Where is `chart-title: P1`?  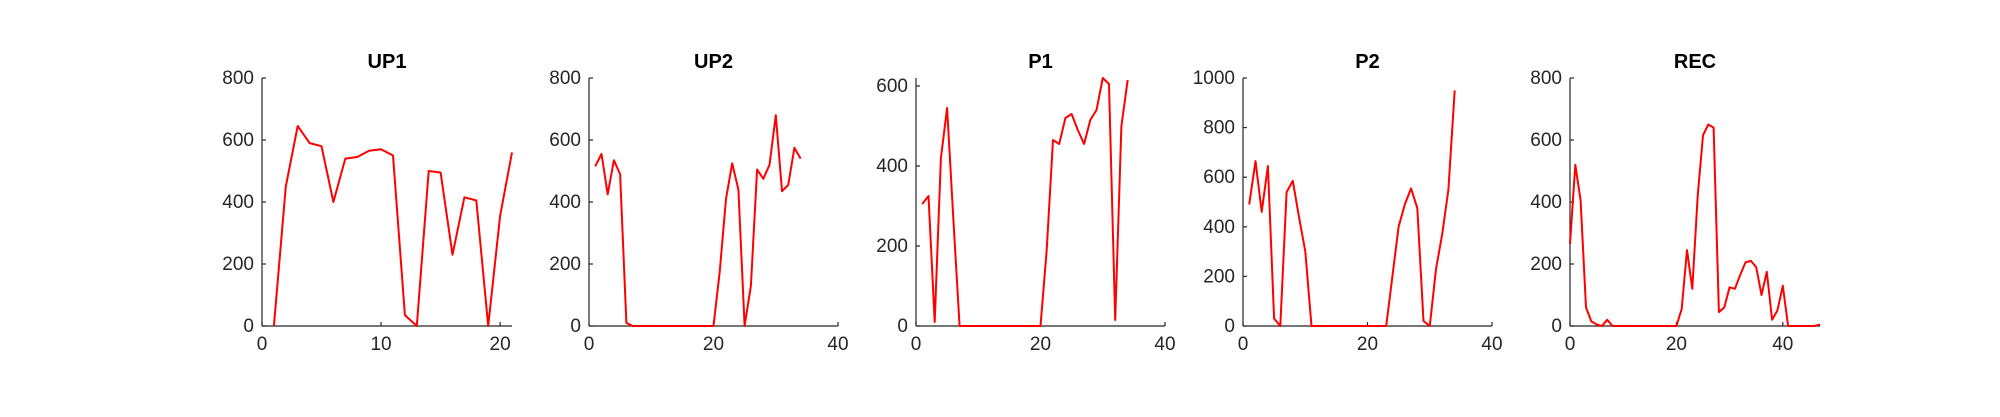
chart-title: P1 is located at coordinates (1040, 62).